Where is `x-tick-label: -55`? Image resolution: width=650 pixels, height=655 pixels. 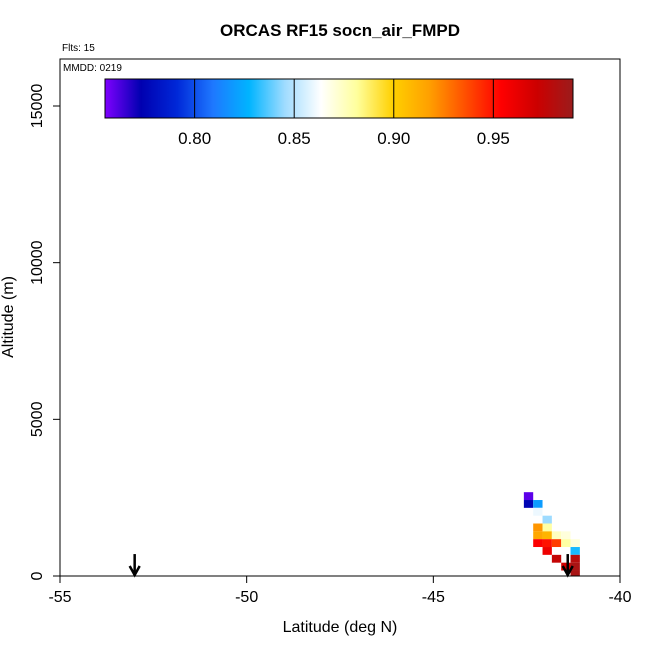
x-tick-label: -55 is located at coordinates (59, 597).